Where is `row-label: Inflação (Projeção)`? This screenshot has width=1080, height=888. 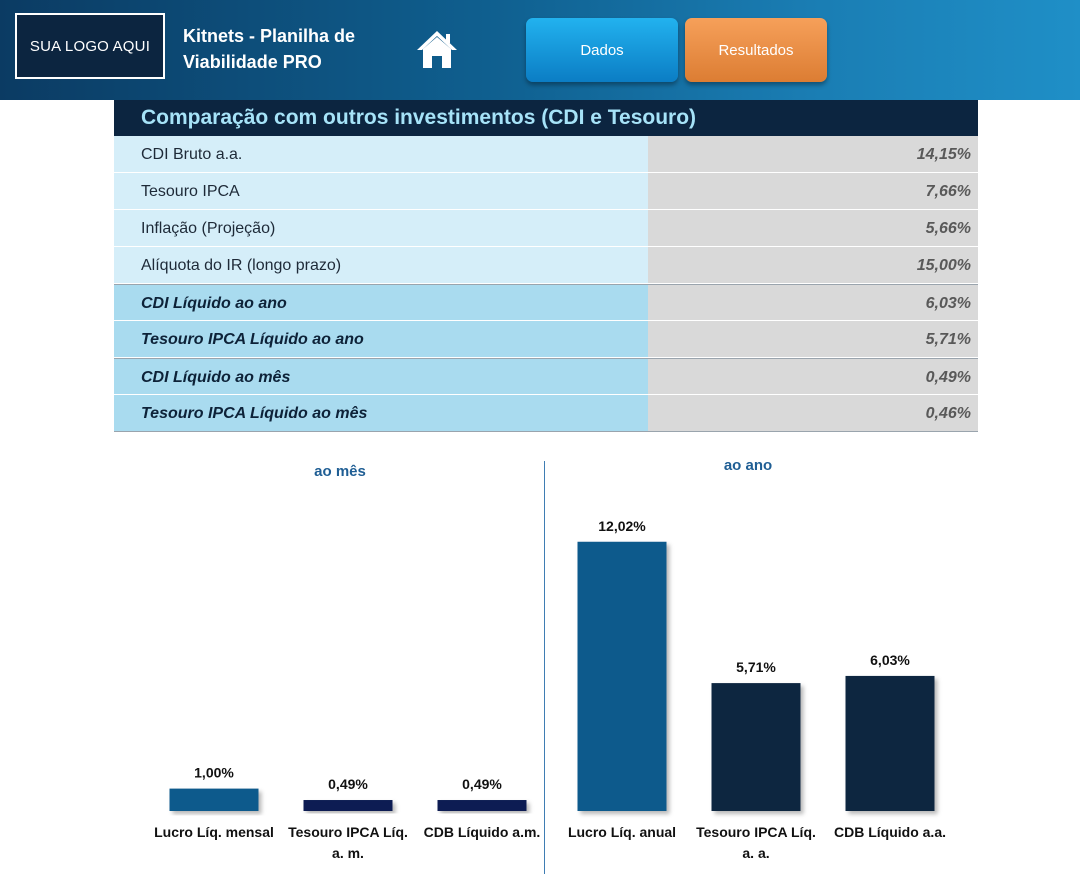 row-label: Inflação (Projeção) is located at coordinates (381, 228).